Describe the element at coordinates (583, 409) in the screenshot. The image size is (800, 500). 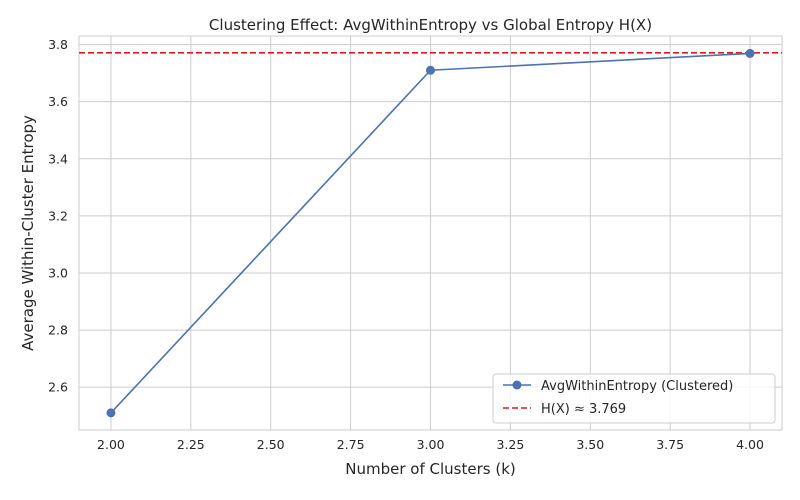
I see `legend-reference-label: H(X) ≈ 3.769` at that location.